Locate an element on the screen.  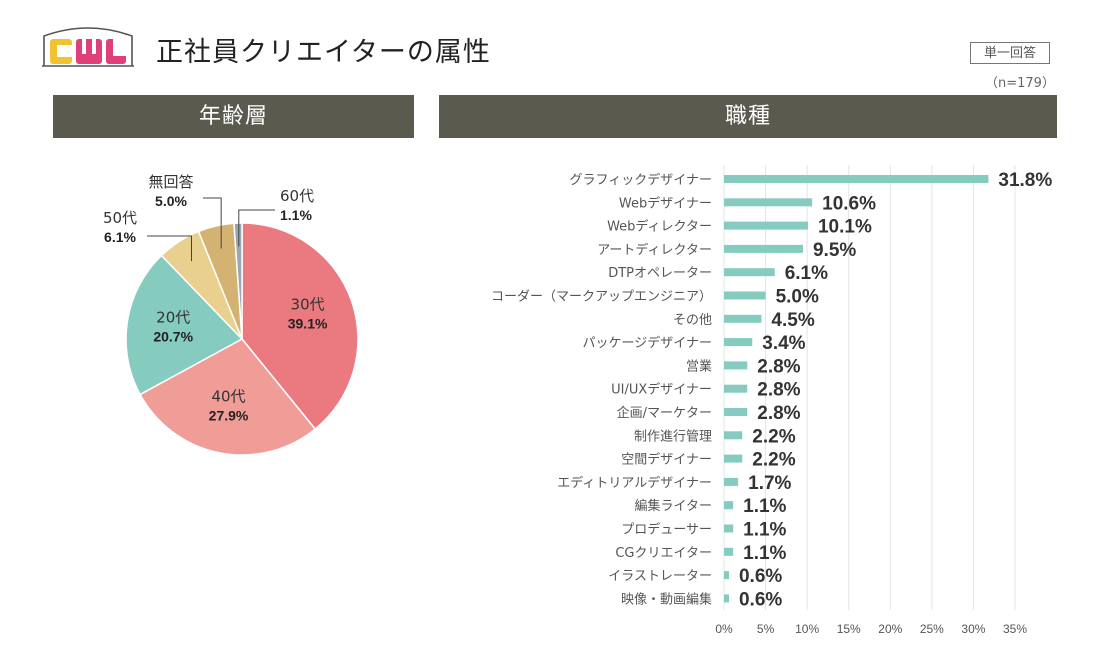
pie-value-0: 39.1% is located at coordinates (308, 324).